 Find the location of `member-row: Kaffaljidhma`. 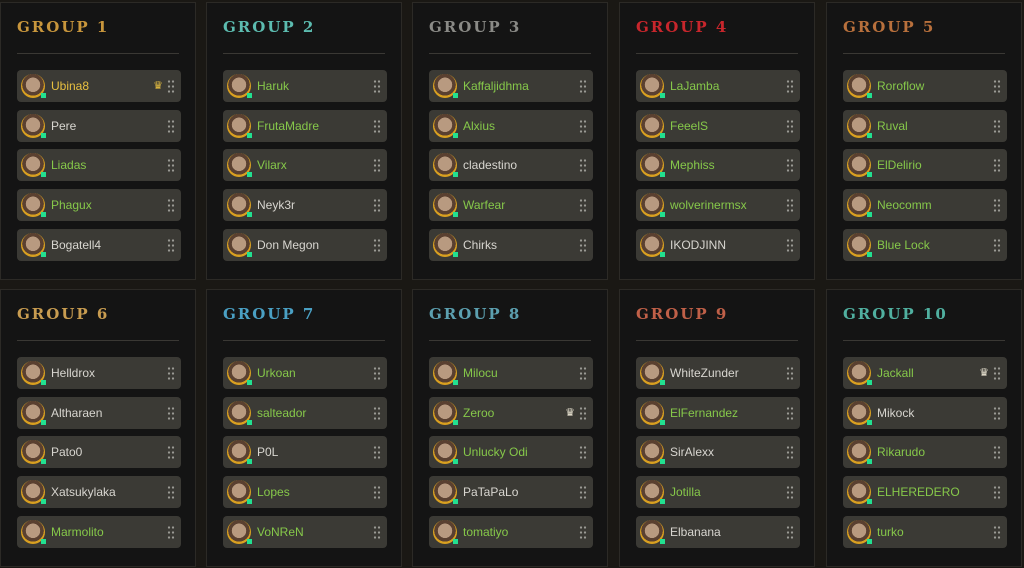

member-row: Kaffaljidhma is located at coordinates (511, 86).